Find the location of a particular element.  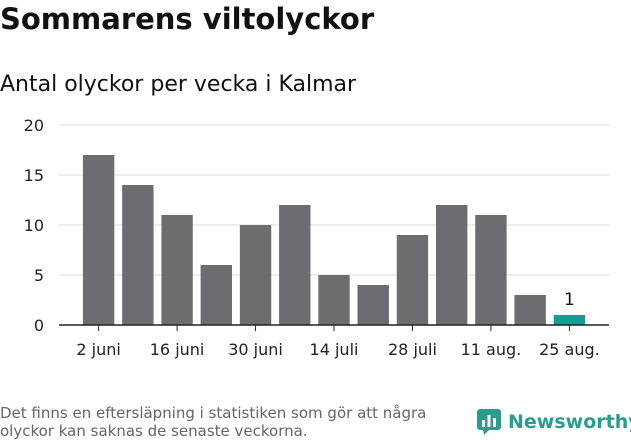

x-tick-label: 11 aug. is located at coordinates (491, 349).